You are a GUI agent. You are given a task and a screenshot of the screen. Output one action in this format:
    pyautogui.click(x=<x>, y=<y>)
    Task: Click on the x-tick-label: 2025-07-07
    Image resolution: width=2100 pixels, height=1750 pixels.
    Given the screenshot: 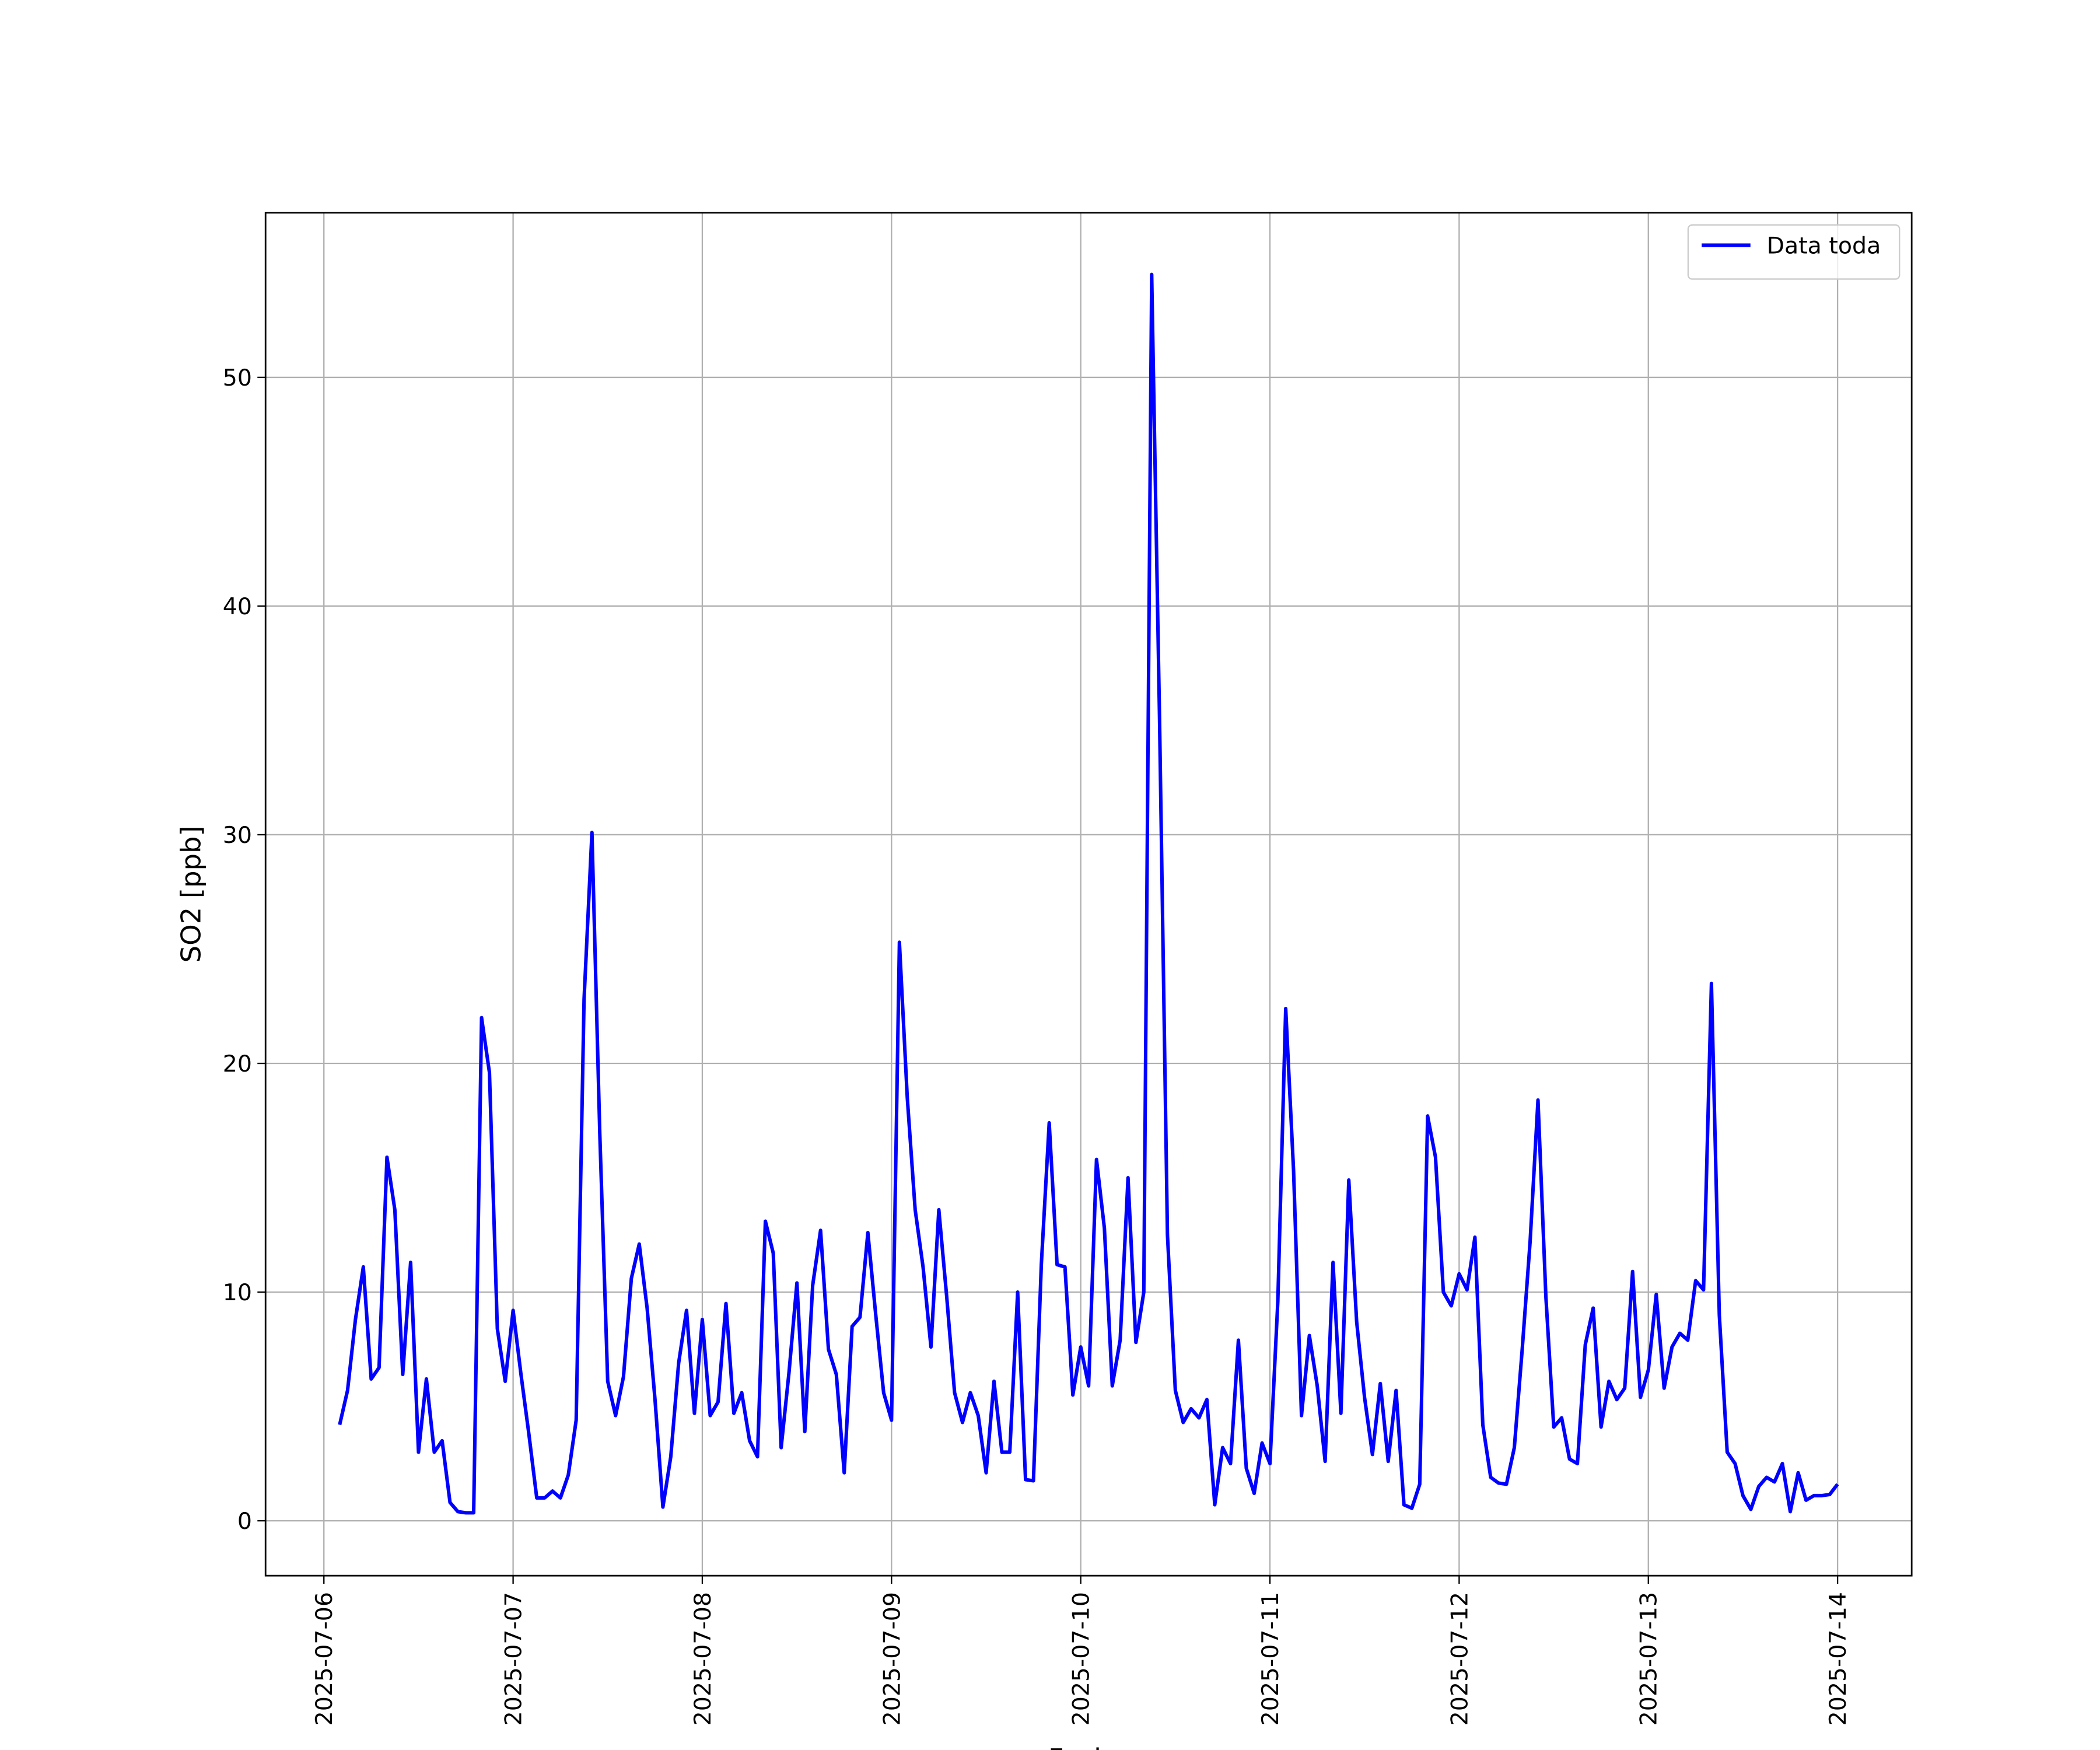 What is the action you would take?
    pyautogui.click(x=514, y=1659)
    